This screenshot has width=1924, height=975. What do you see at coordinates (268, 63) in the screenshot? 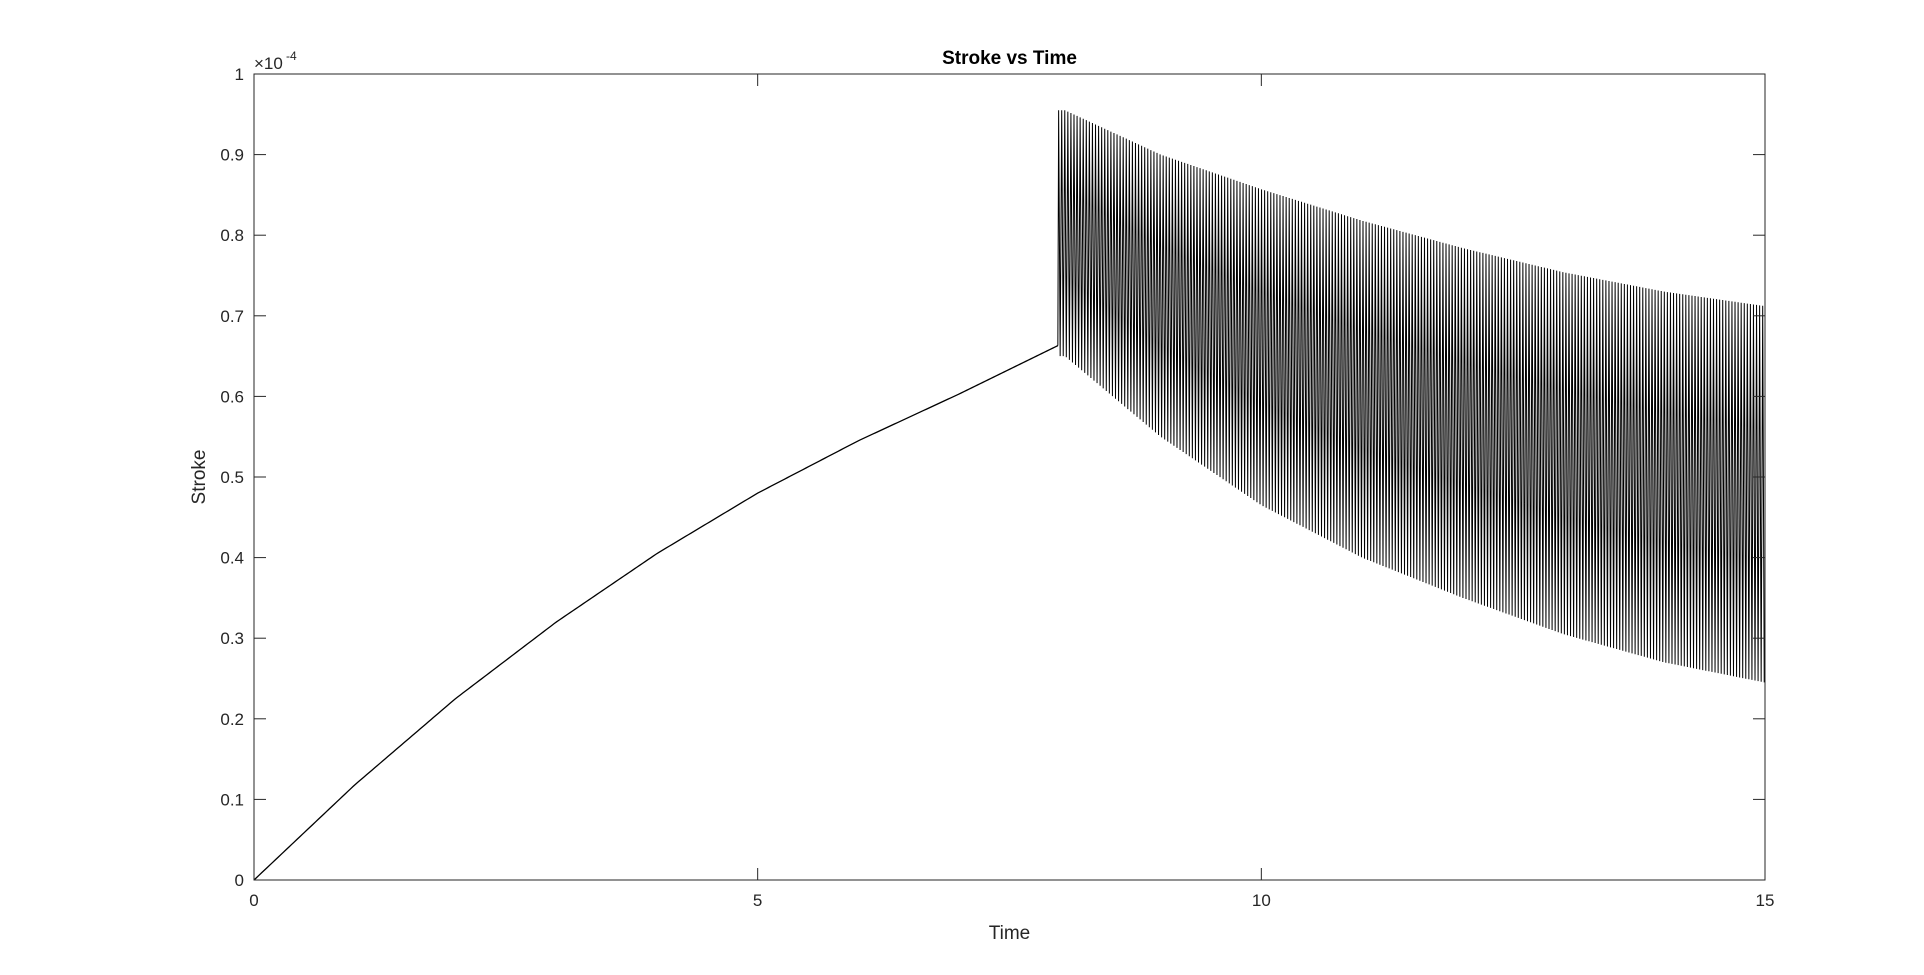
I see `y-exponent-base: ×10` at bounding box center [268, 63].